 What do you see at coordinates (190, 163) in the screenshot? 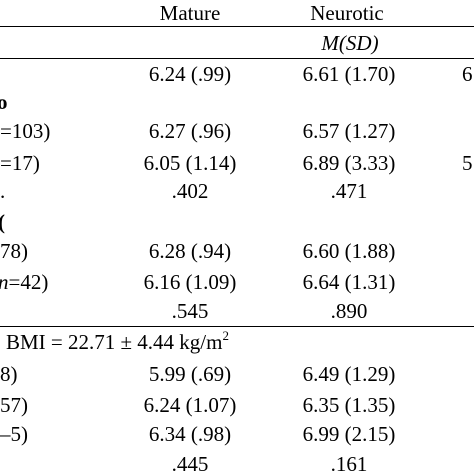
I see `table-cell-mature: 6.05 (1.14)` at bounding box center [190, 163].